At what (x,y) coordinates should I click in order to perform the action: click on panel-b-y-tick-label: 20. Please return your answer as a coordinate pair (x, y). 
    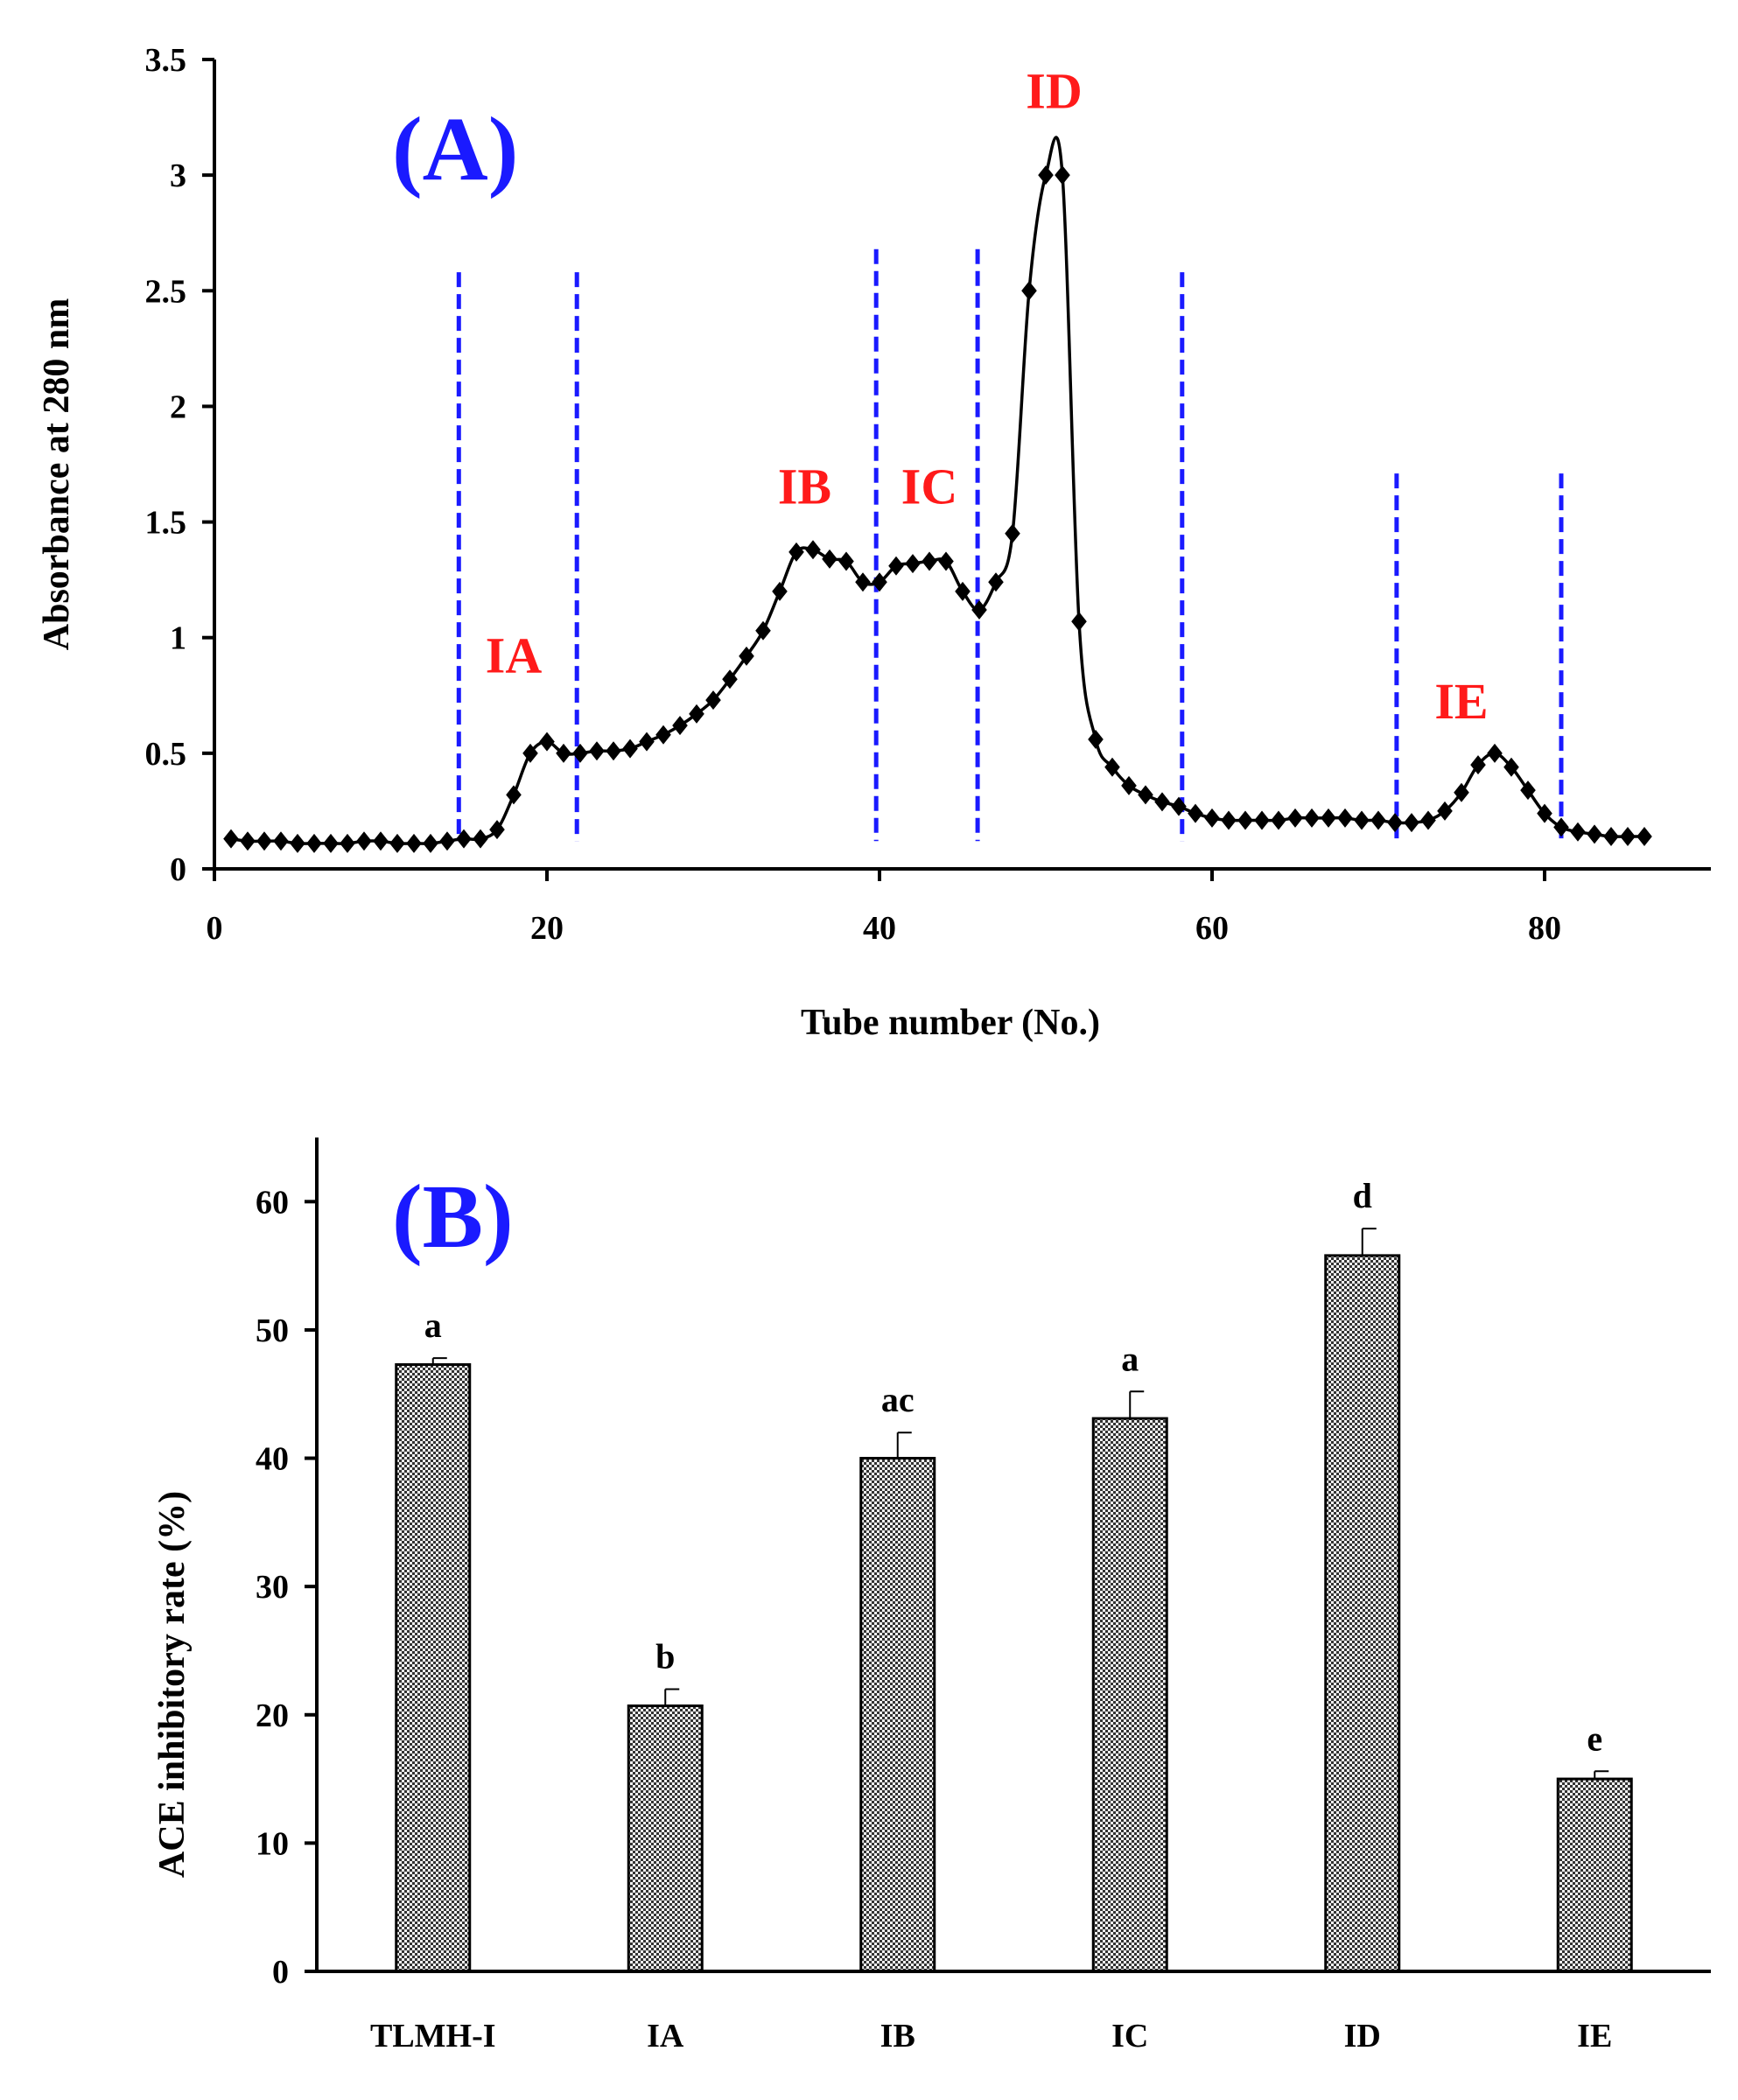
    Looking at the image, I should click on (272, 1716).